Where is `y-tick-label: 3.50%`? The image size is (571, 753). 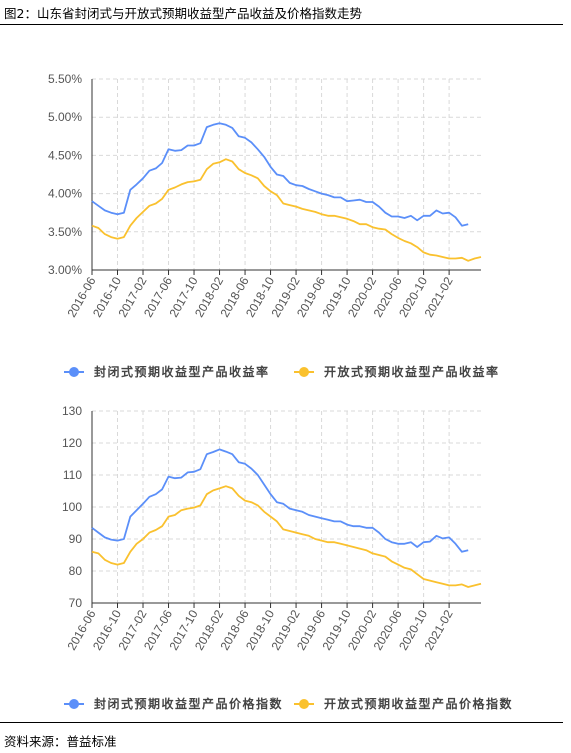
y-tick-label: 3.50% is located at coordinates (65, 232).